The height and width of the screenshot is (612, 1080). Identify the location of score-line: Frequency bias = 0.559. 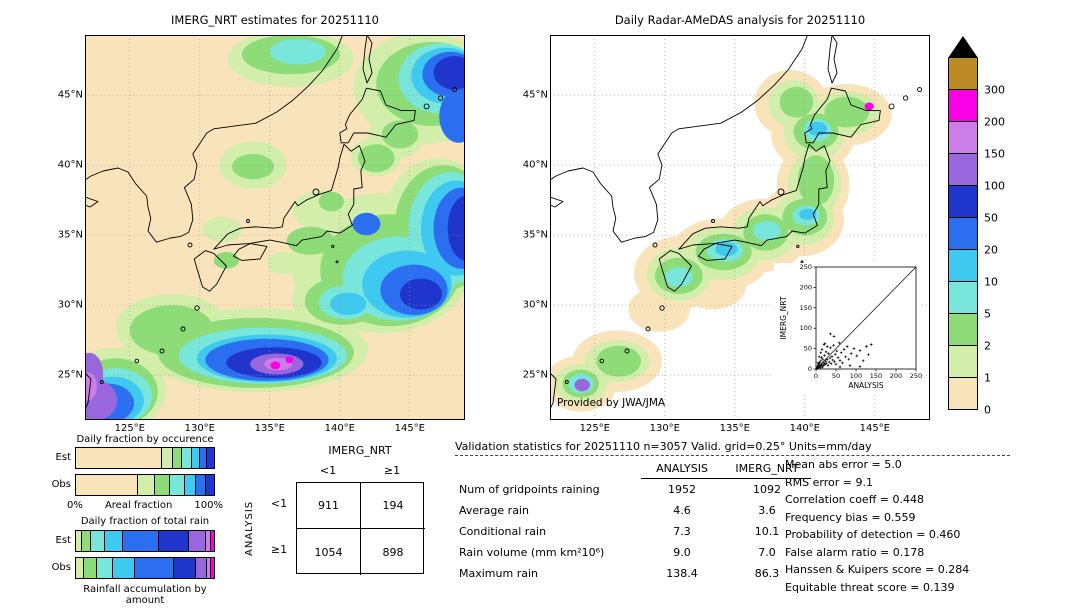
(850, 517).